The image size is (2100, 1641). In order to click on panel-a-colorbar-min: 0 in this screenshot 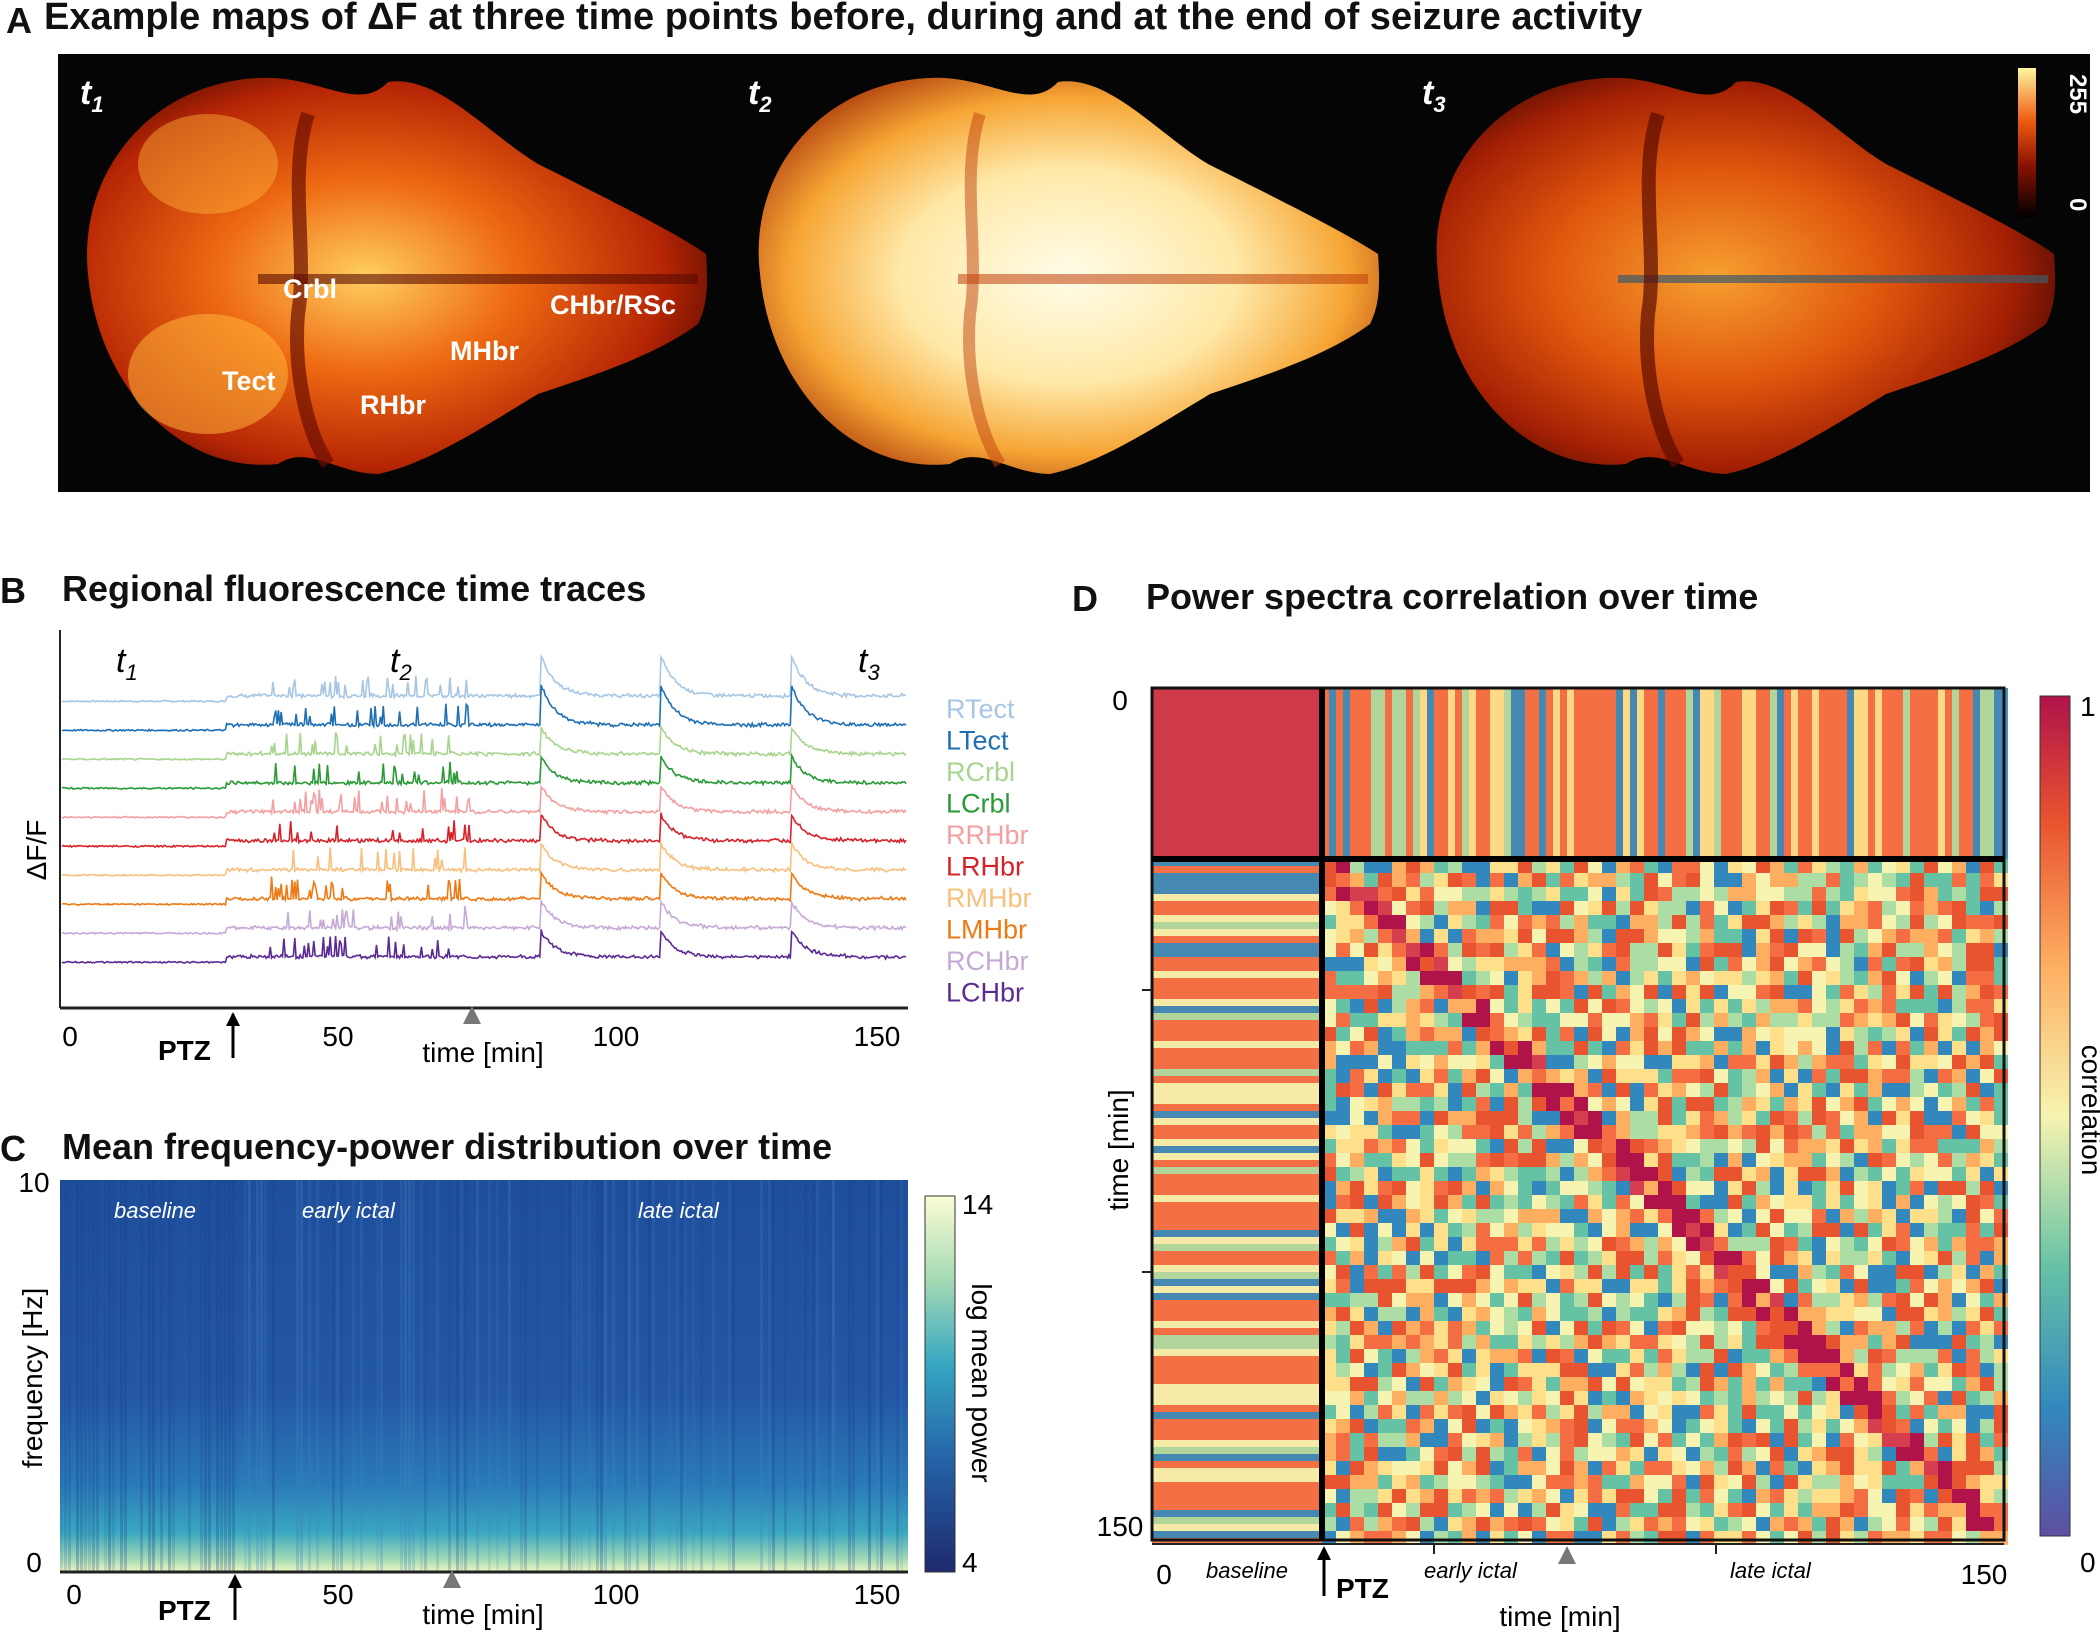, I will do `click(2077, 204)`.